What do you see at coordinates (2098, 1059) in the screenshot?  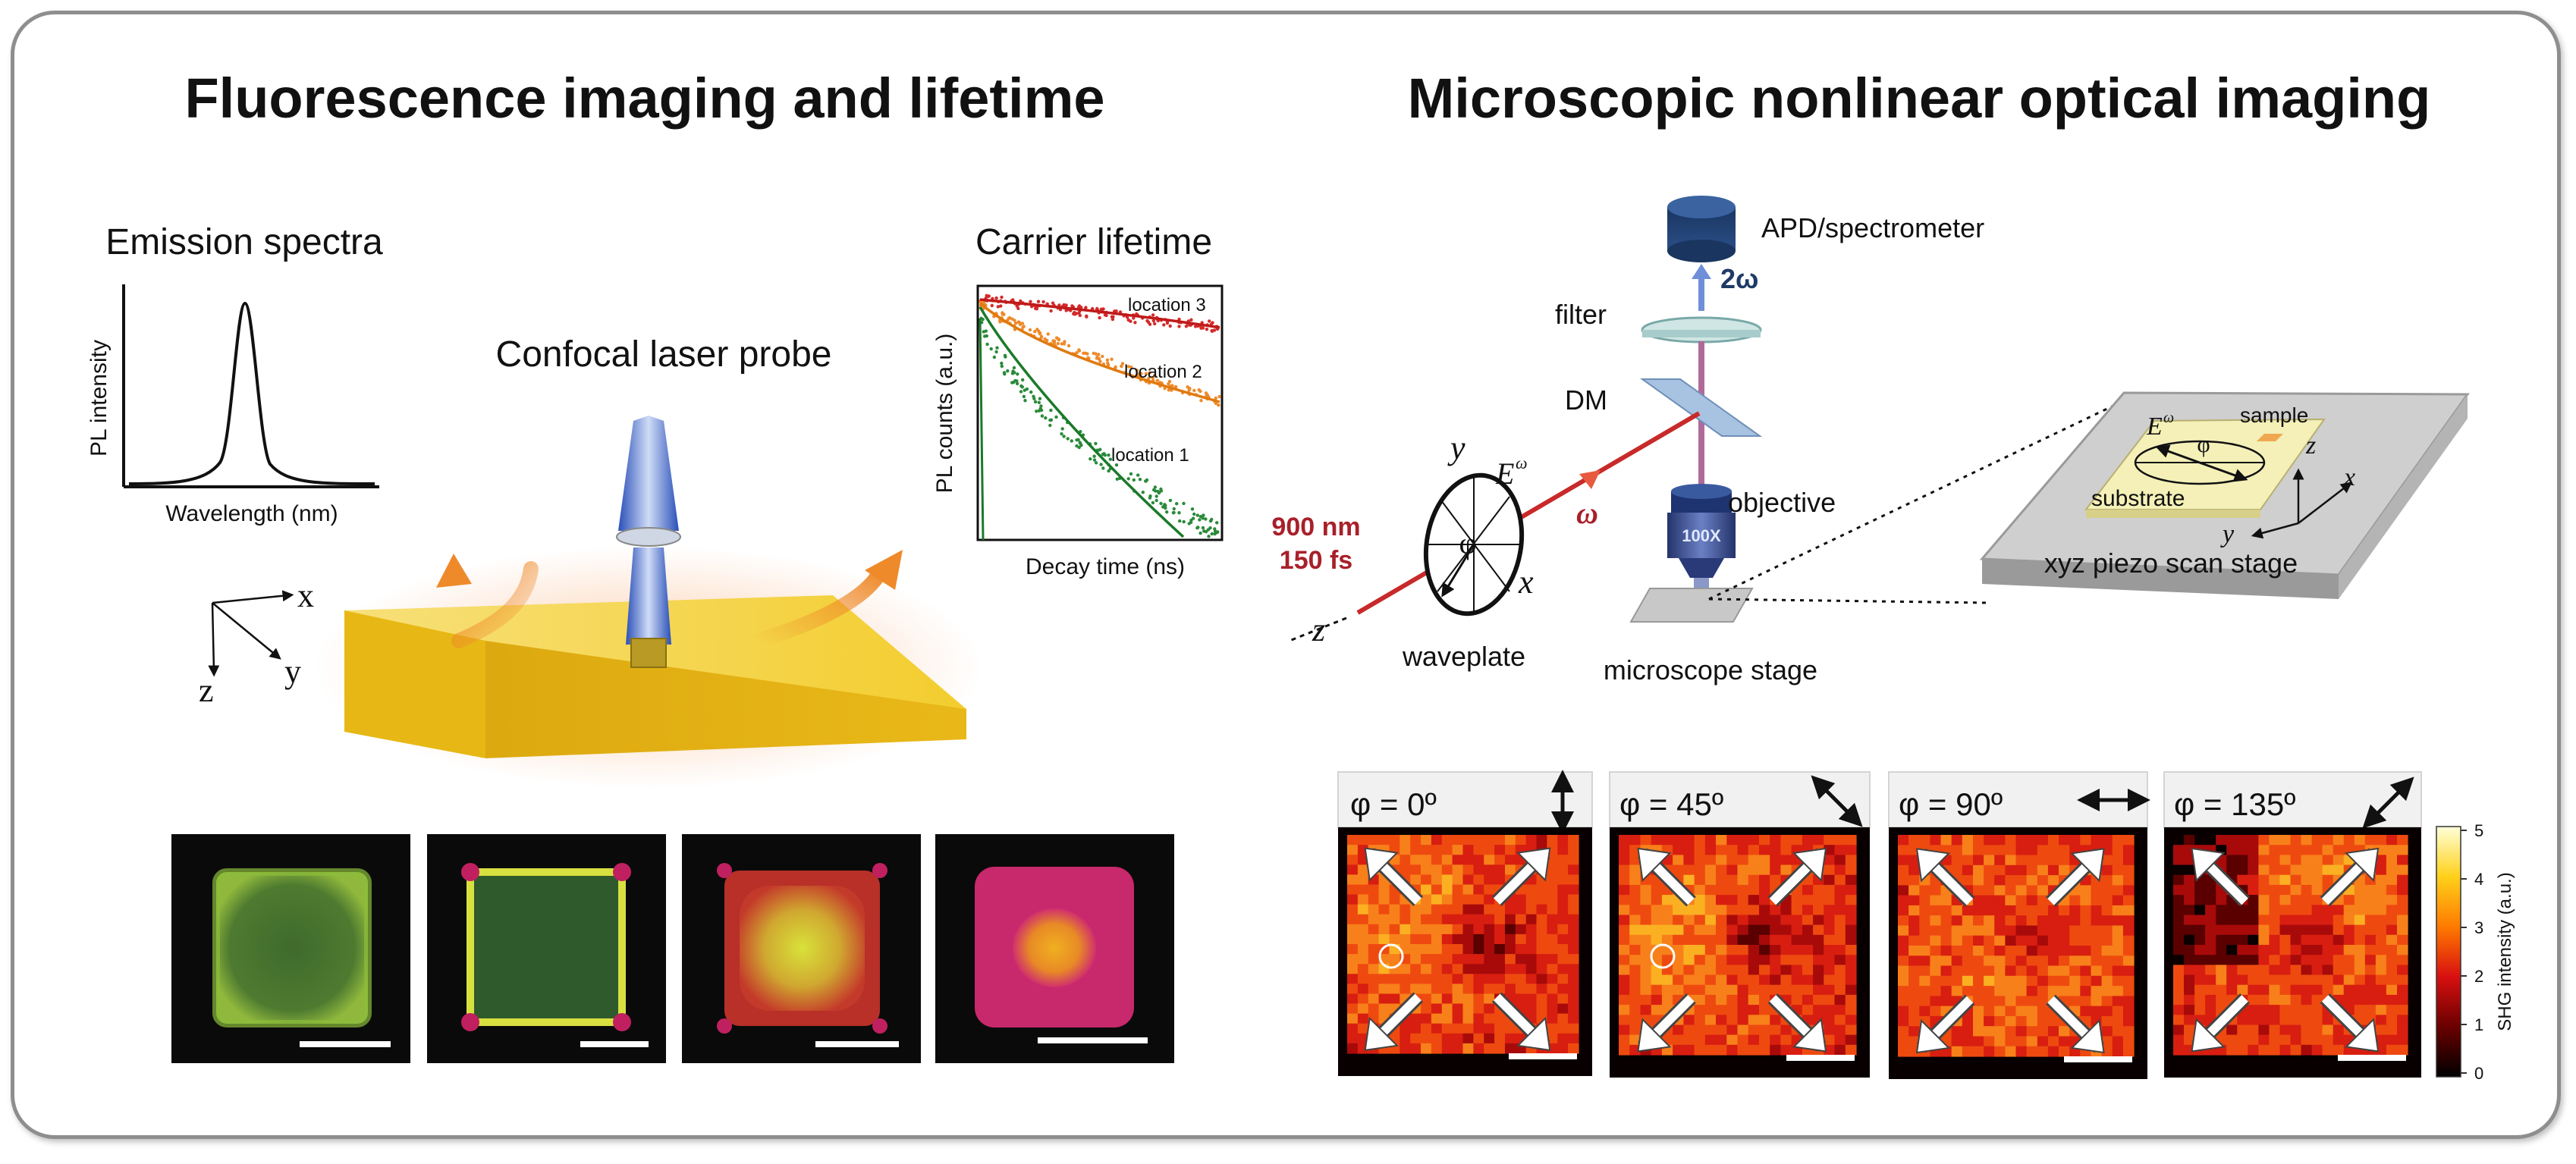 I see `scale-bar` at bounding box center [2098, 1059].